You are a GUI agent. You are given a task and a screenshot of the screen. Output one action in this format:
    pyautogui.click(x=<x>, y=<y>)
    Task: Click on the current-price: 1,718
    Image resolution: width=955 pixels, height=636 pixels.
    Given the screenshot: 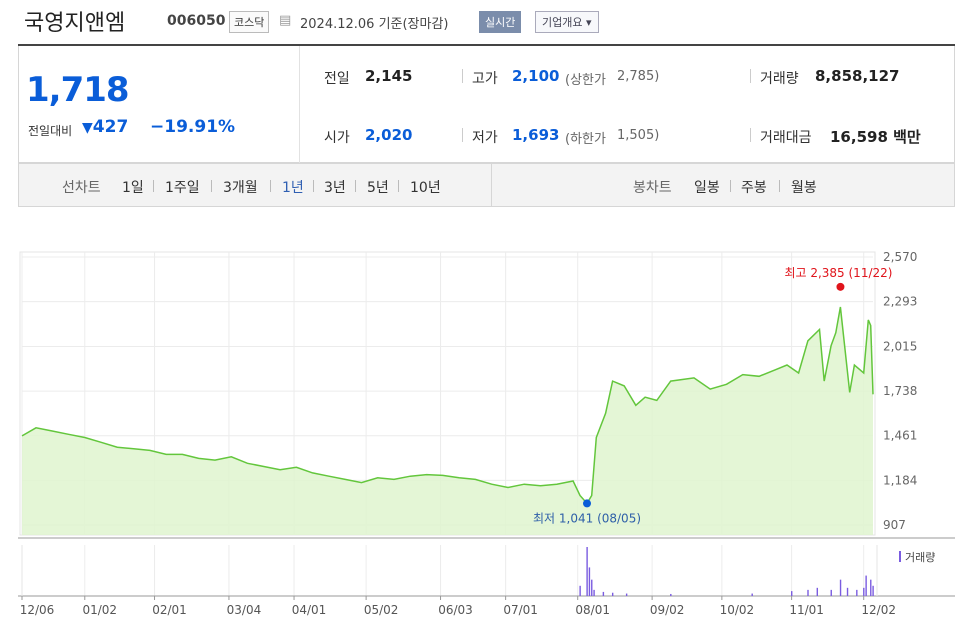 What is the action you would take?
    pyautogui.click(x=78, y=90)
    